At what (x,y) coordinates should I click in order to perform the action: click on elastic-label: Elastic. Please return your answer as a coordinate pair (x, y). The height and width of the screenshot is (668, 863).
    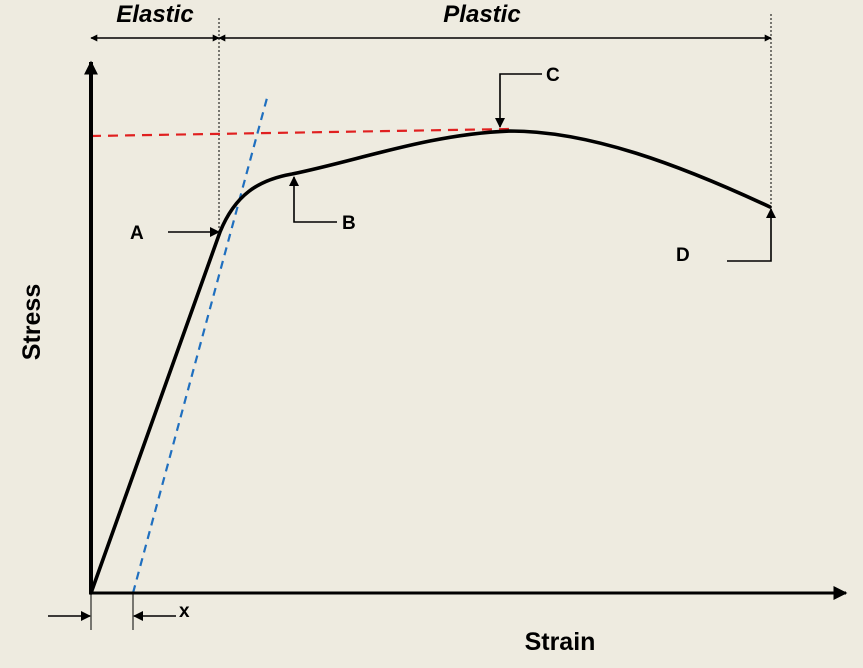
    Looking at the image, I should click on (154, 14).